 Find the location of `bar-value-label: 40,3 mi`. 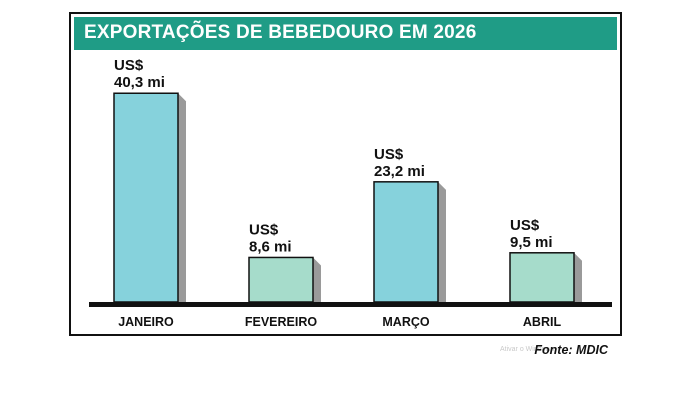

bar-value-label: 40,3 mi is located at coordinates (139, 82).